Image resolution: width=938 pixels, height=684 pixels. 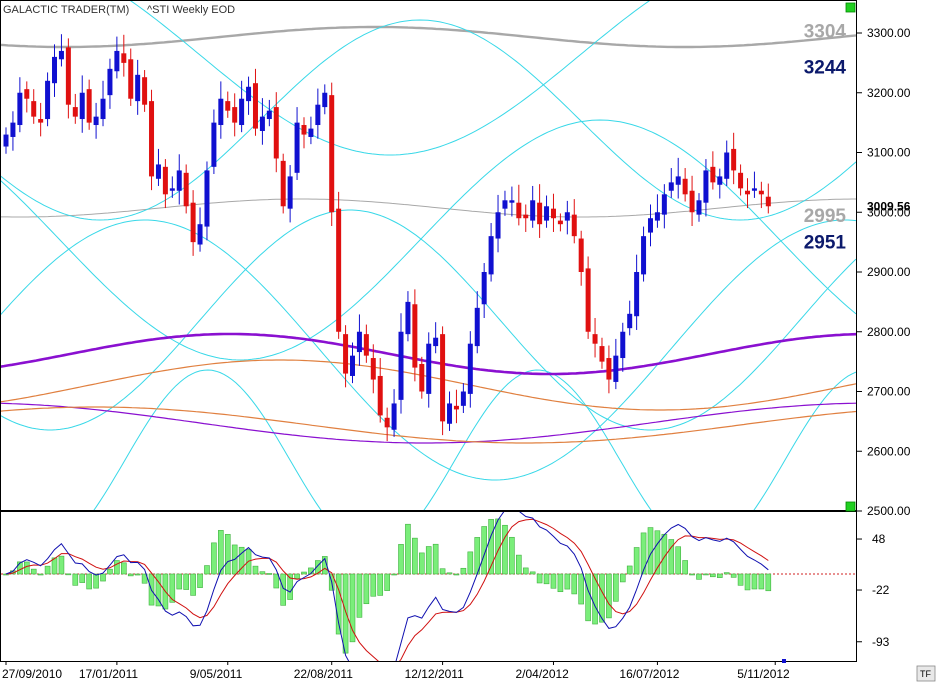 I want to click on panel-resize-handle-bottom, so click(x=850, y=506).